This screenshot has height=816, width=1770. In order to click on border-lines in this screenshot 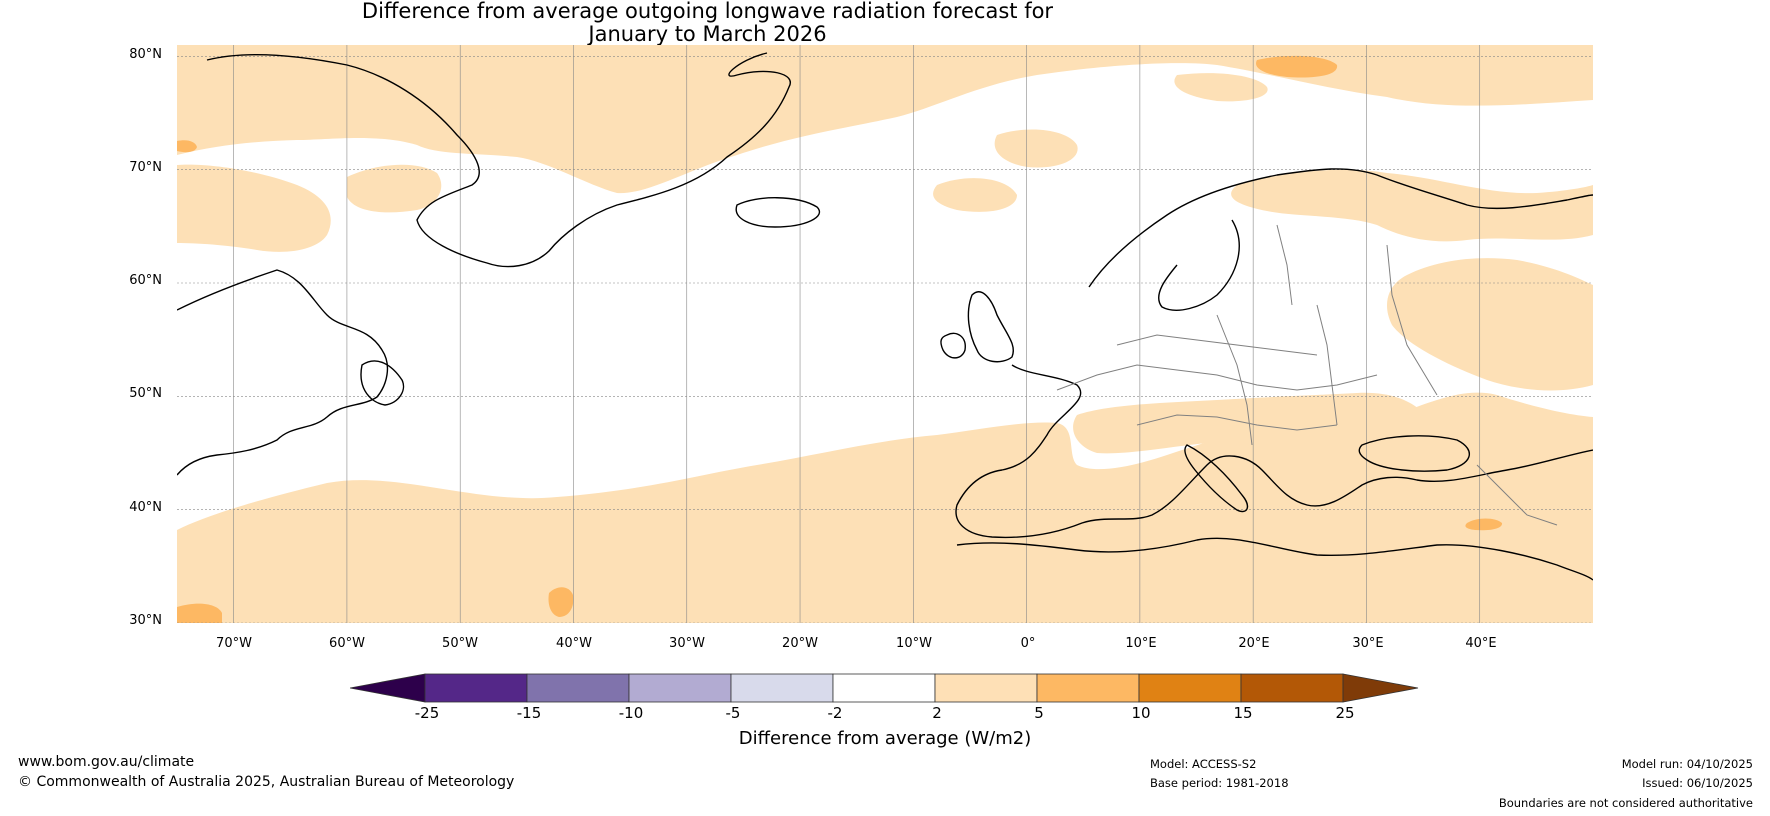, I will do `click(1307, 375)`.